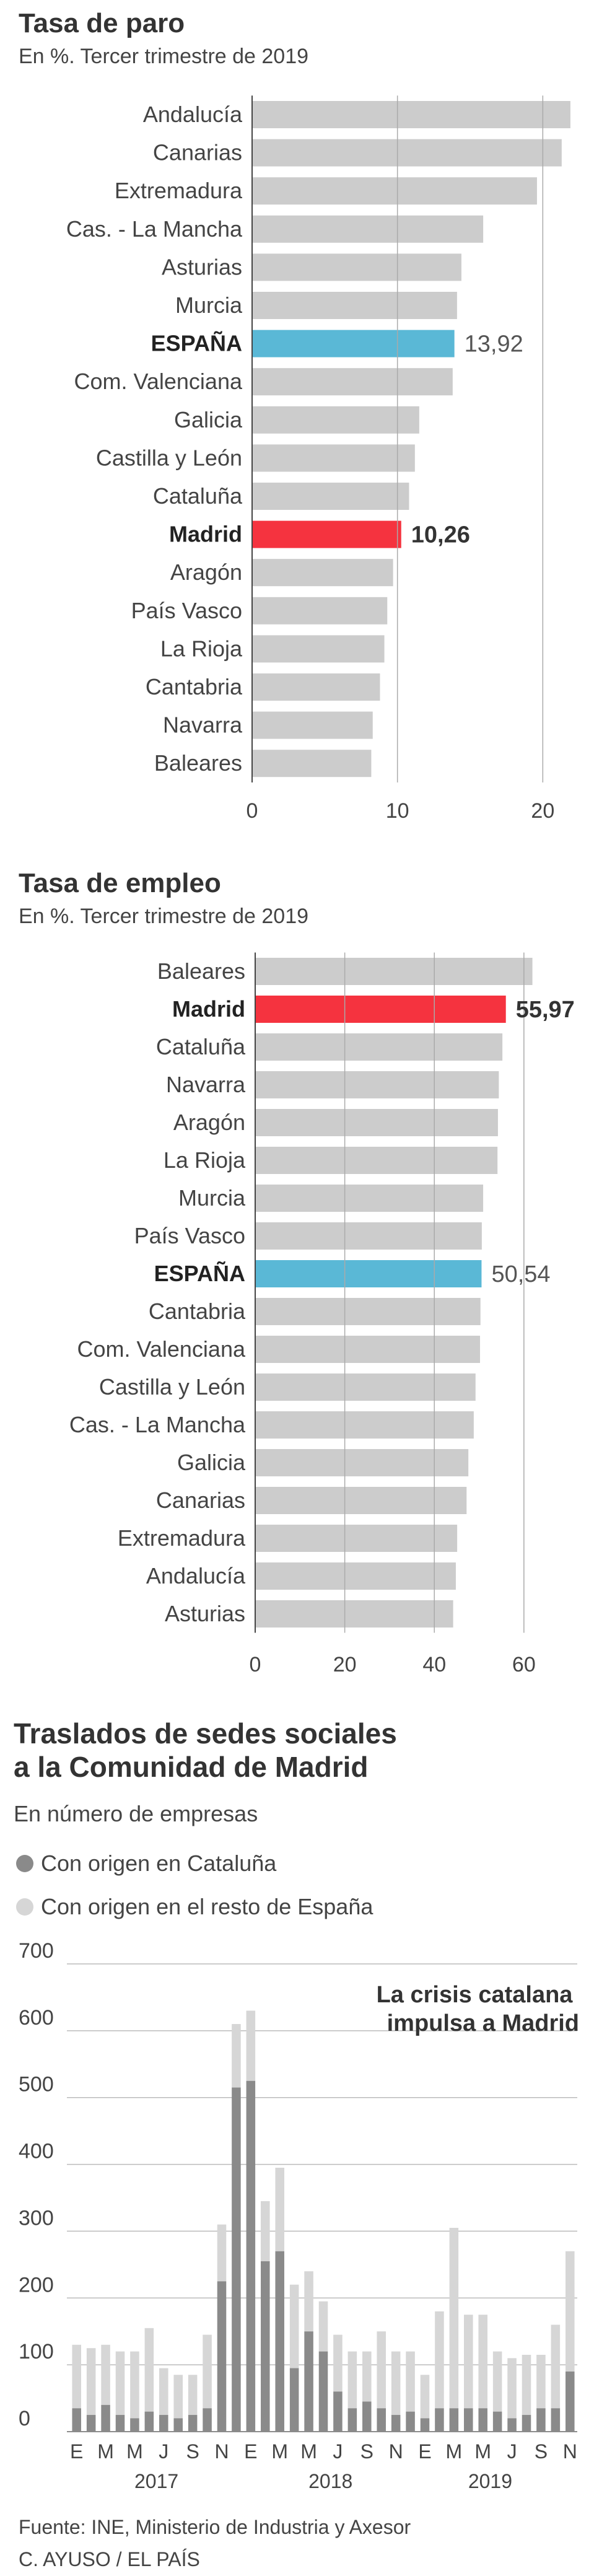 Image resolution: width=607 pixels, height=2576 pixels. Describe the element at coordinates (312, 764) in the screenshot. I see `bar-baleares` at that location.